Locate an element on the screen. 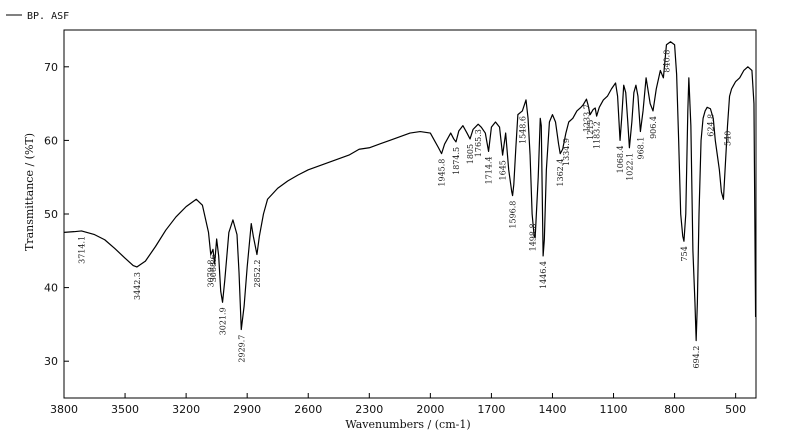 Image resolution: width=800 pixels, height=443 pixels. y-tick-label: 60 is located at coordinates (51, 140).